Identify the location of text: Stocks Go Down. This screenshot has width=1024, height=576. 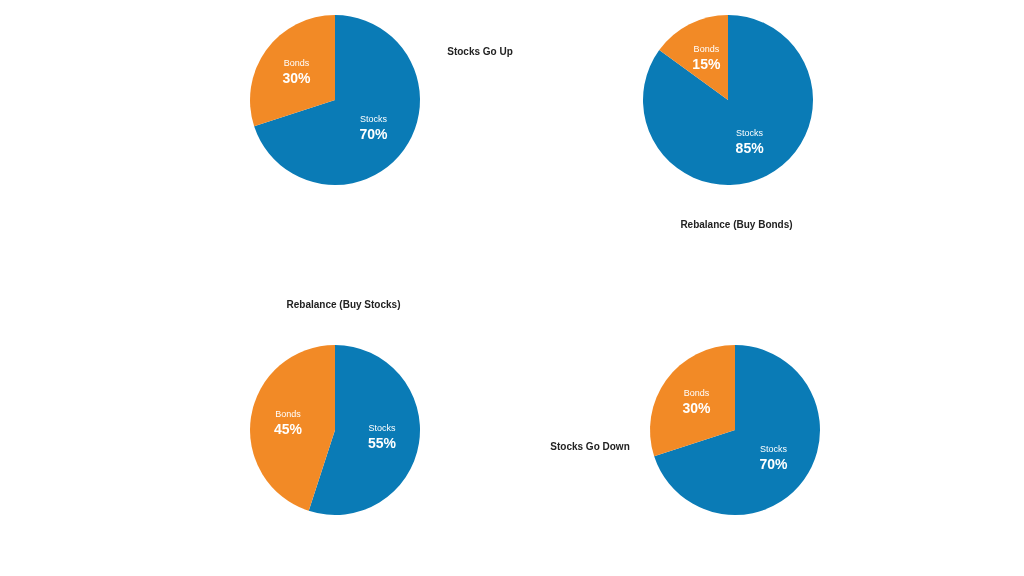
(590, 446).